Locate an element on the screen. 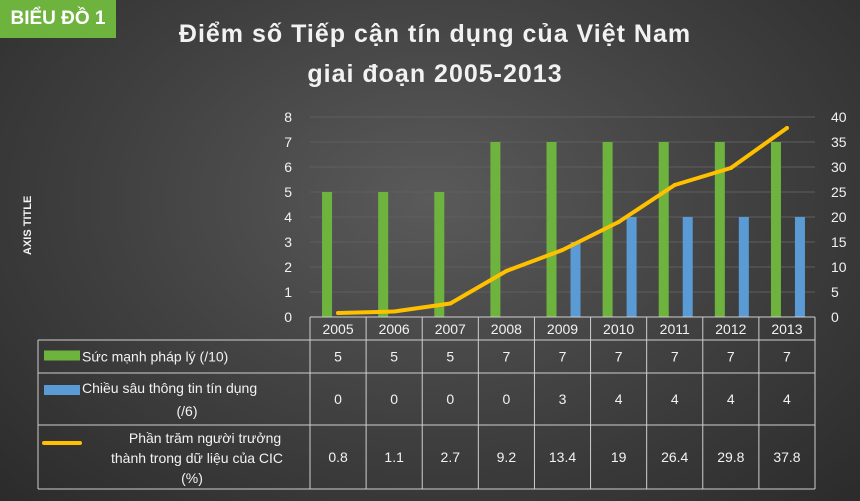 This screenshot has height=501, width=860. series-name: (/6) is located at coordinates (187, 411).